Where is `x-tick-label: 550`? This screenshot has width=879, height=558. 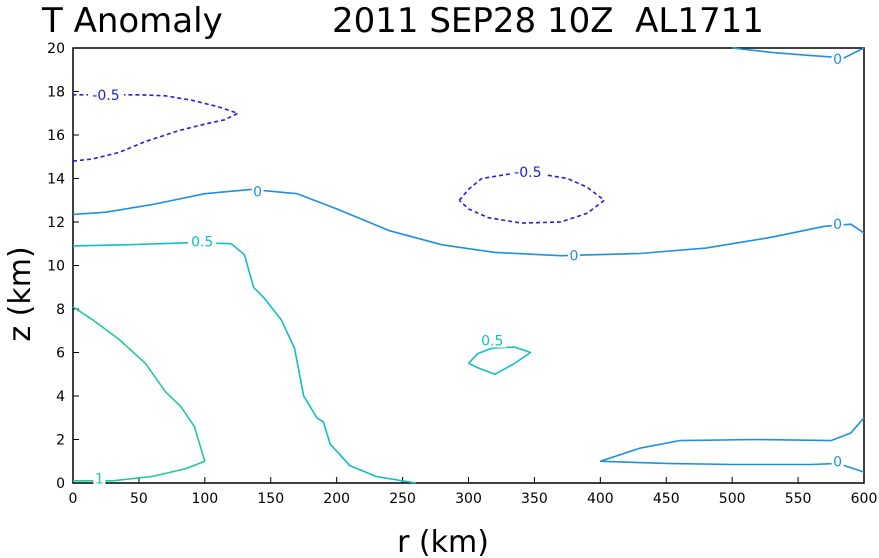
x-tick-label: 550 is located at coordinates (798, 499).